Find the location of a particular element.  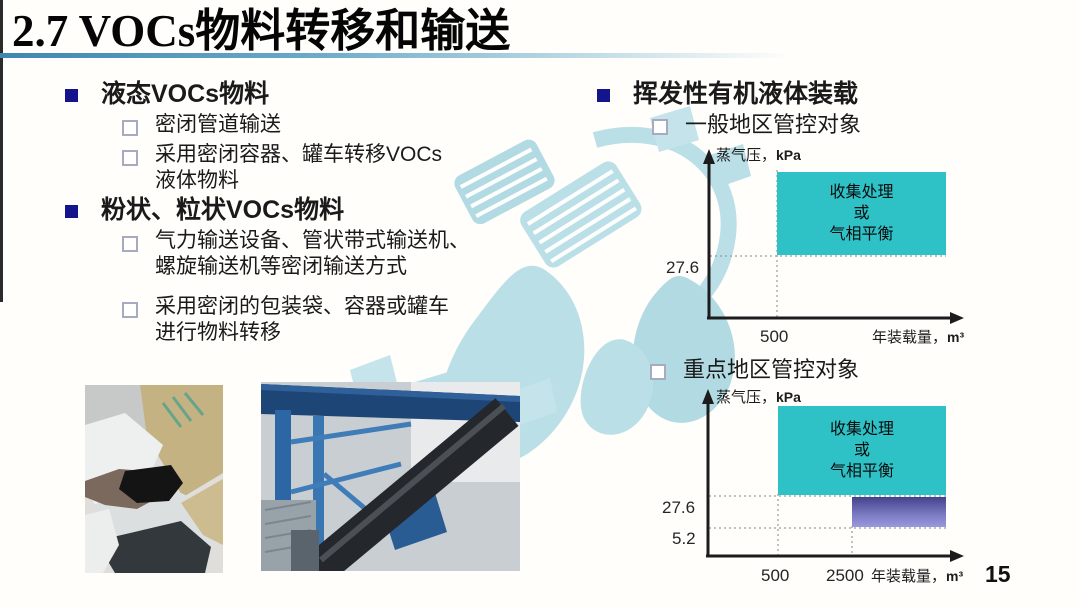

list-item: 采用密闭容器、罐车转移VOCs 液体物料 is located at coordinates (282, 168).